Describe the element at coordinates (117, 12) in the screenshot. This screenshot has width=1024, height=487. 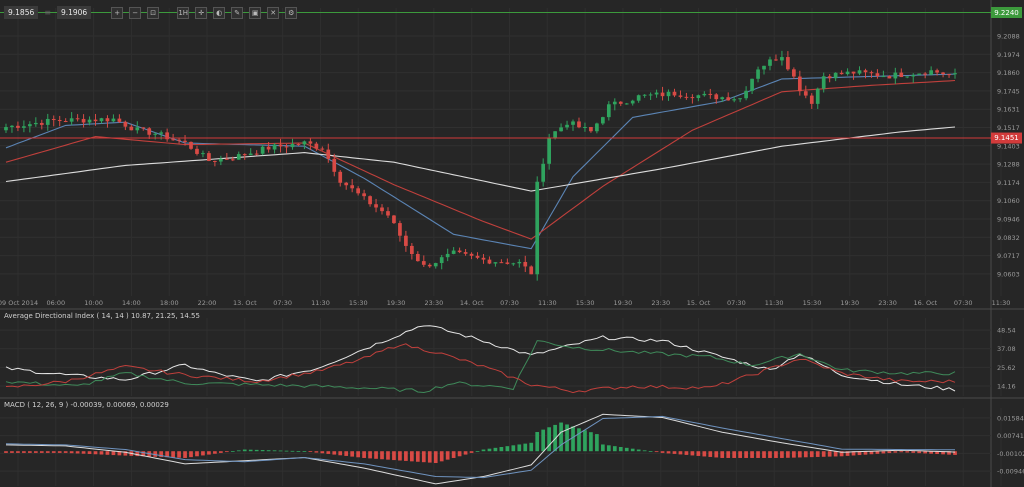
I see `zoom-in-icon: +` at that location.